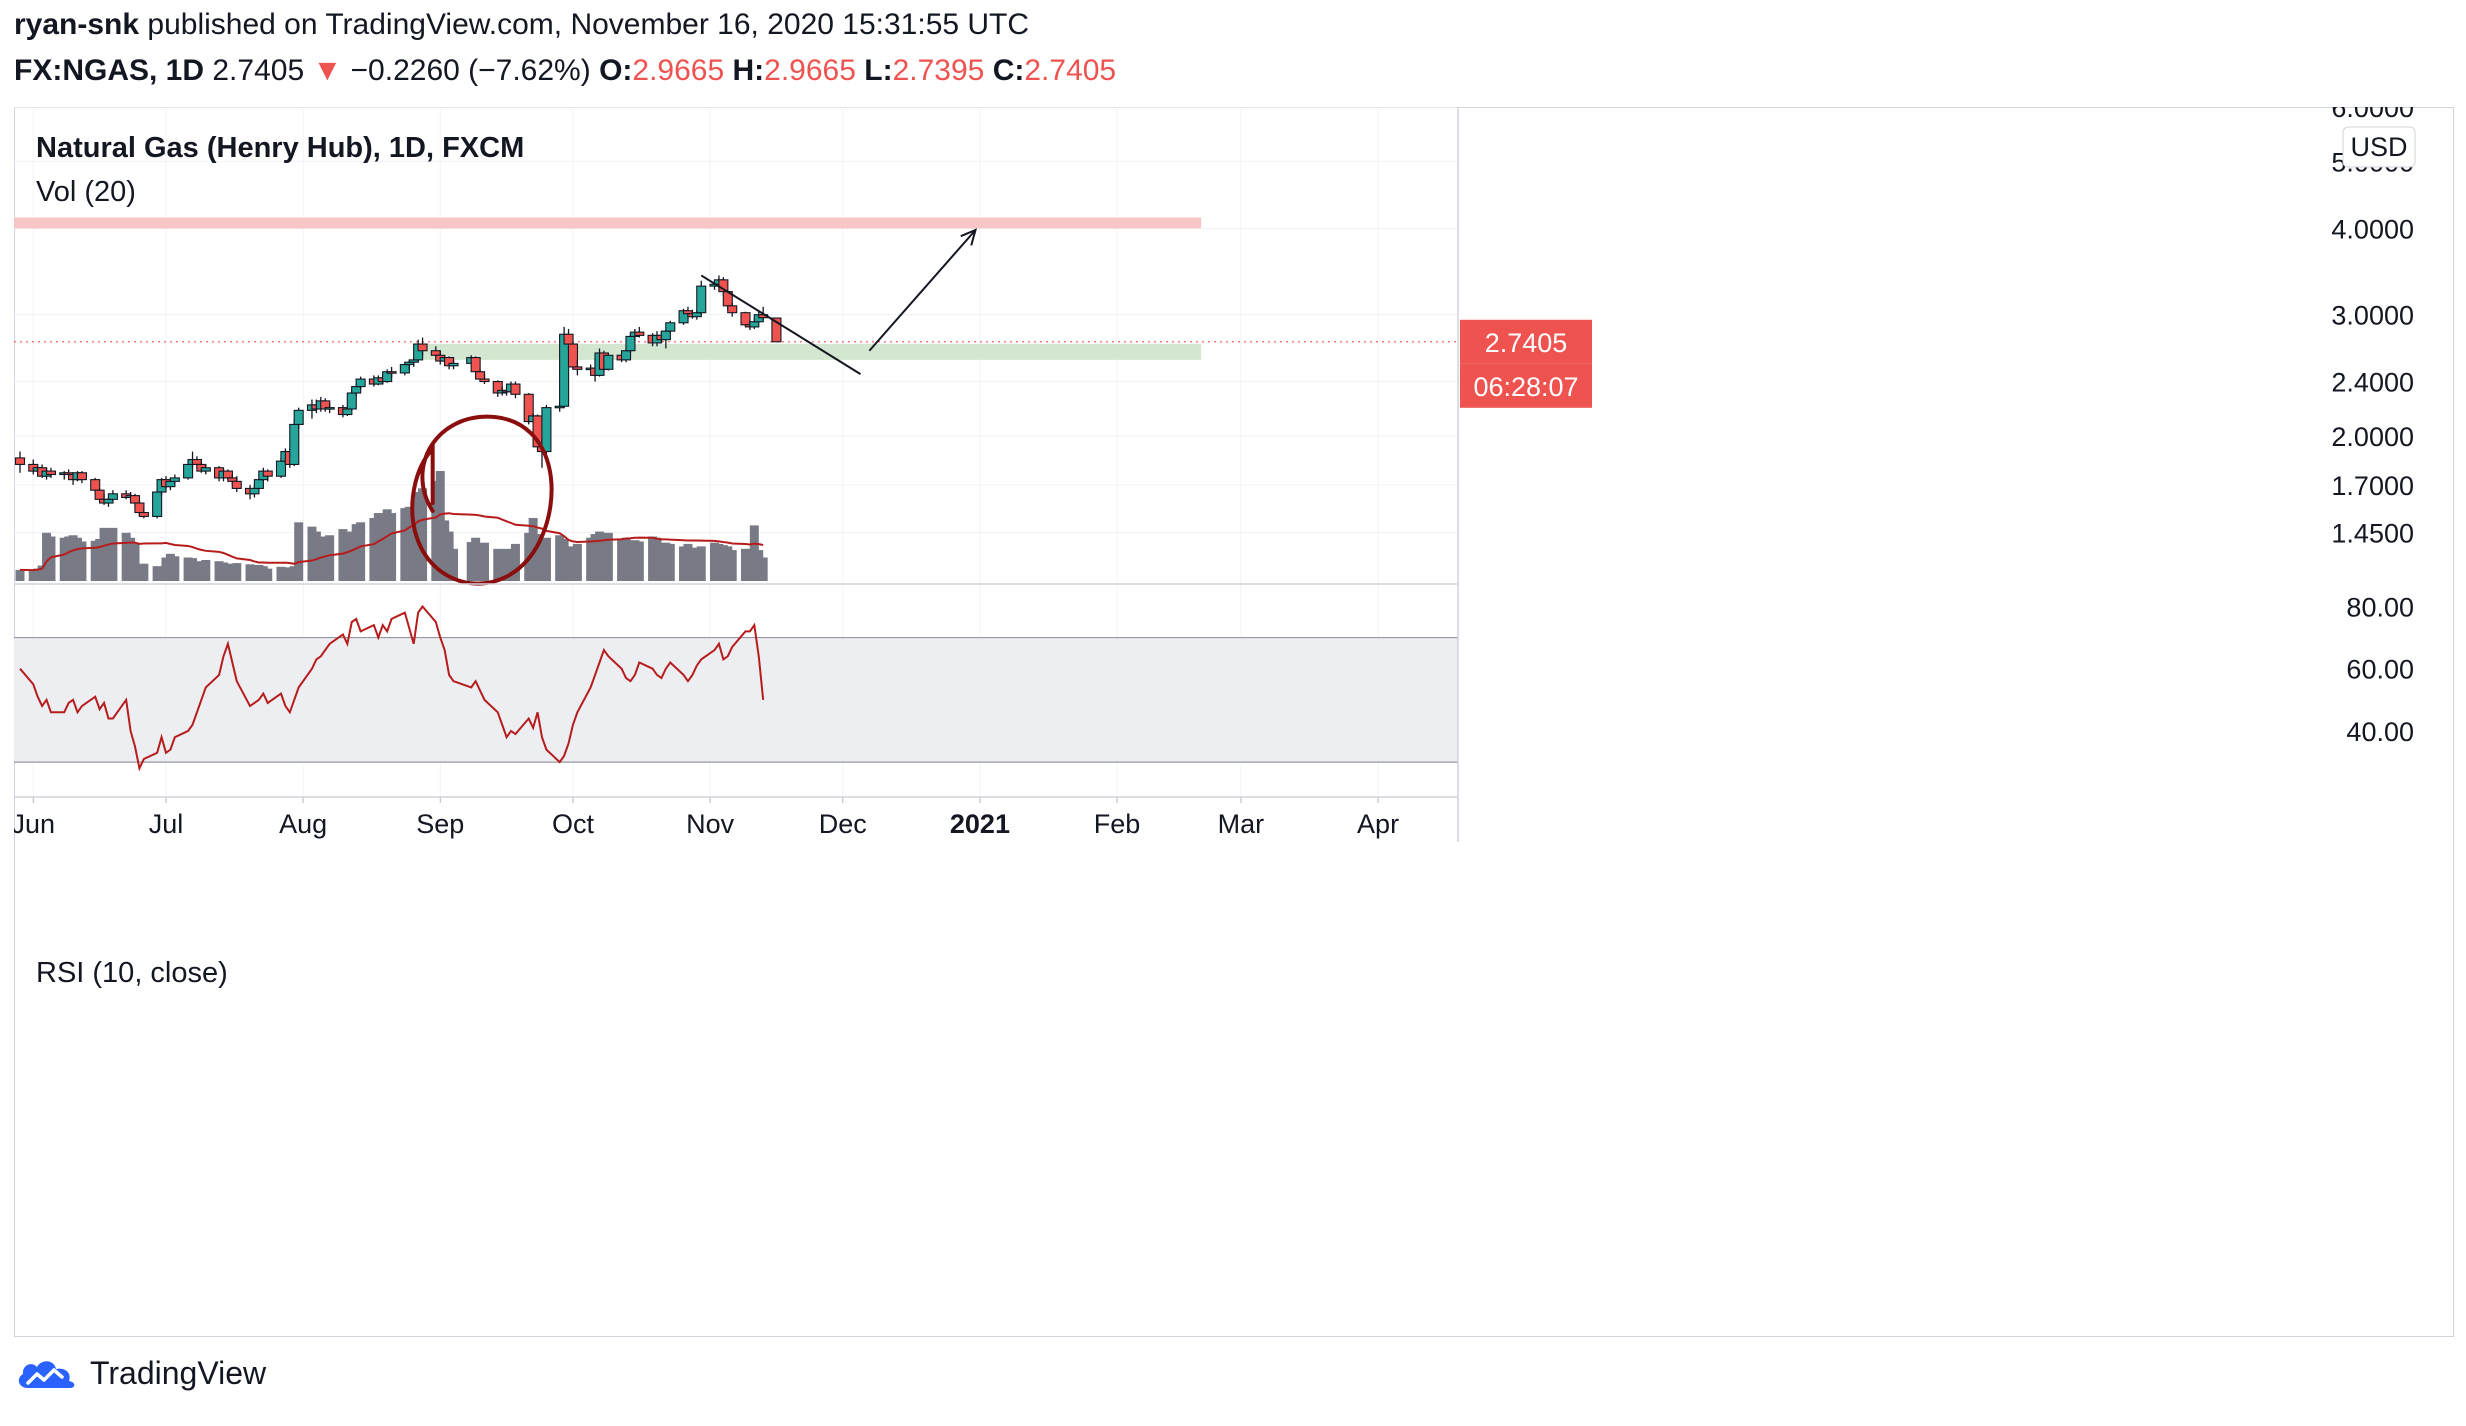 The width and height of the screenshot is (2466, 1426). What do you see at coordinates (616, 70) in the screenshot?
I see `open-label: O:` at bounding box center [616, 70].